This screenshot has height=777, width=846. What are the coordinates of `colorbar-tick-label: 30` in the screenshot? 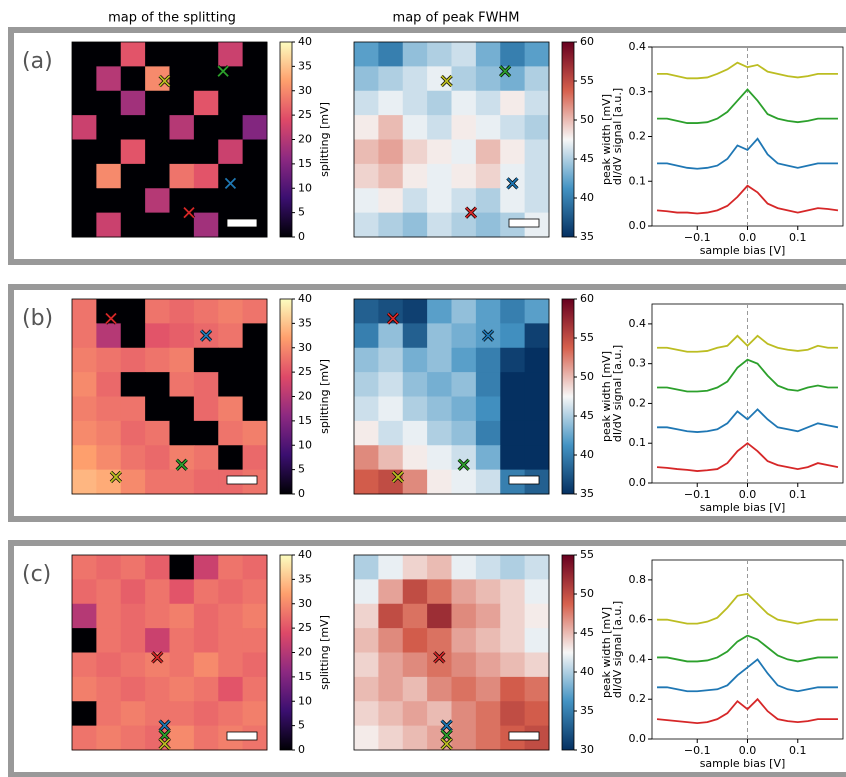 It's located at (587, 749).